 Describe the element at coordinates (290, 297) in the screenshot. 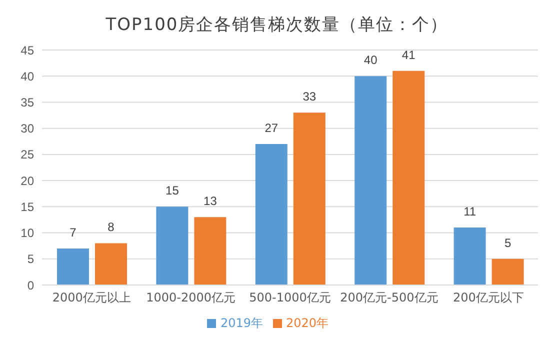

I see `x-tick-label: 500-1000亿元` at that location.